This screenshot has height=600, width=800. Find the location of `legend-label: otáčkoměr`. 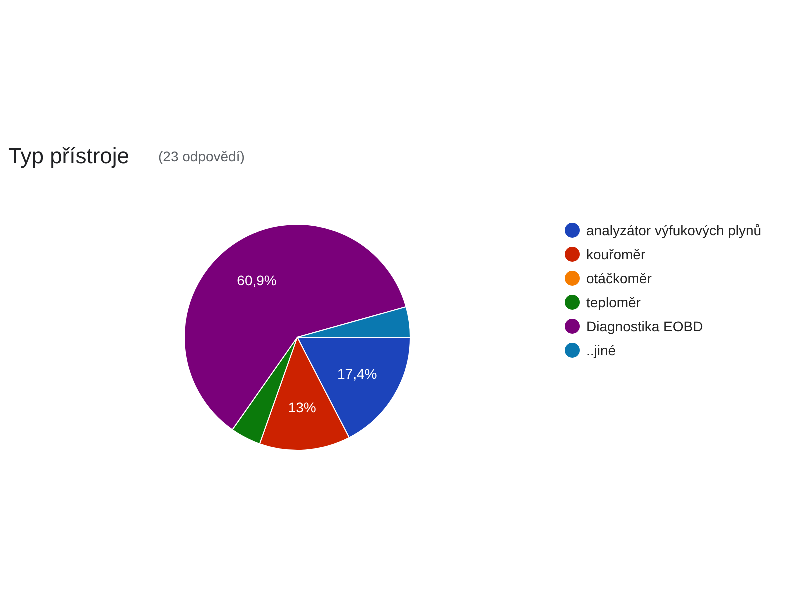

legend-label: otáčkoměr is located at coordinates (619, 278).